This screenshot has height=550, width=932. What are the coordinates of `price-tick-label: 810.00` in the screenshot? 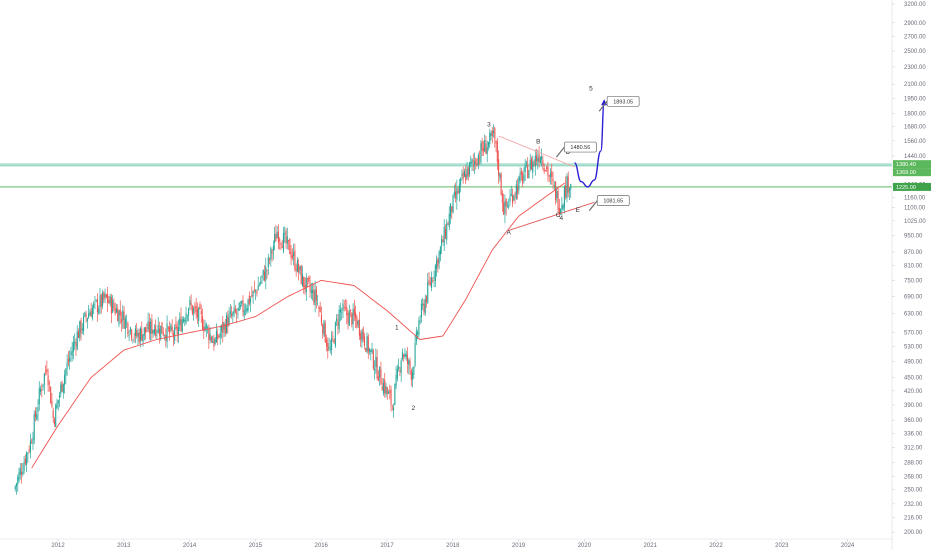 It's located at (913, 267).